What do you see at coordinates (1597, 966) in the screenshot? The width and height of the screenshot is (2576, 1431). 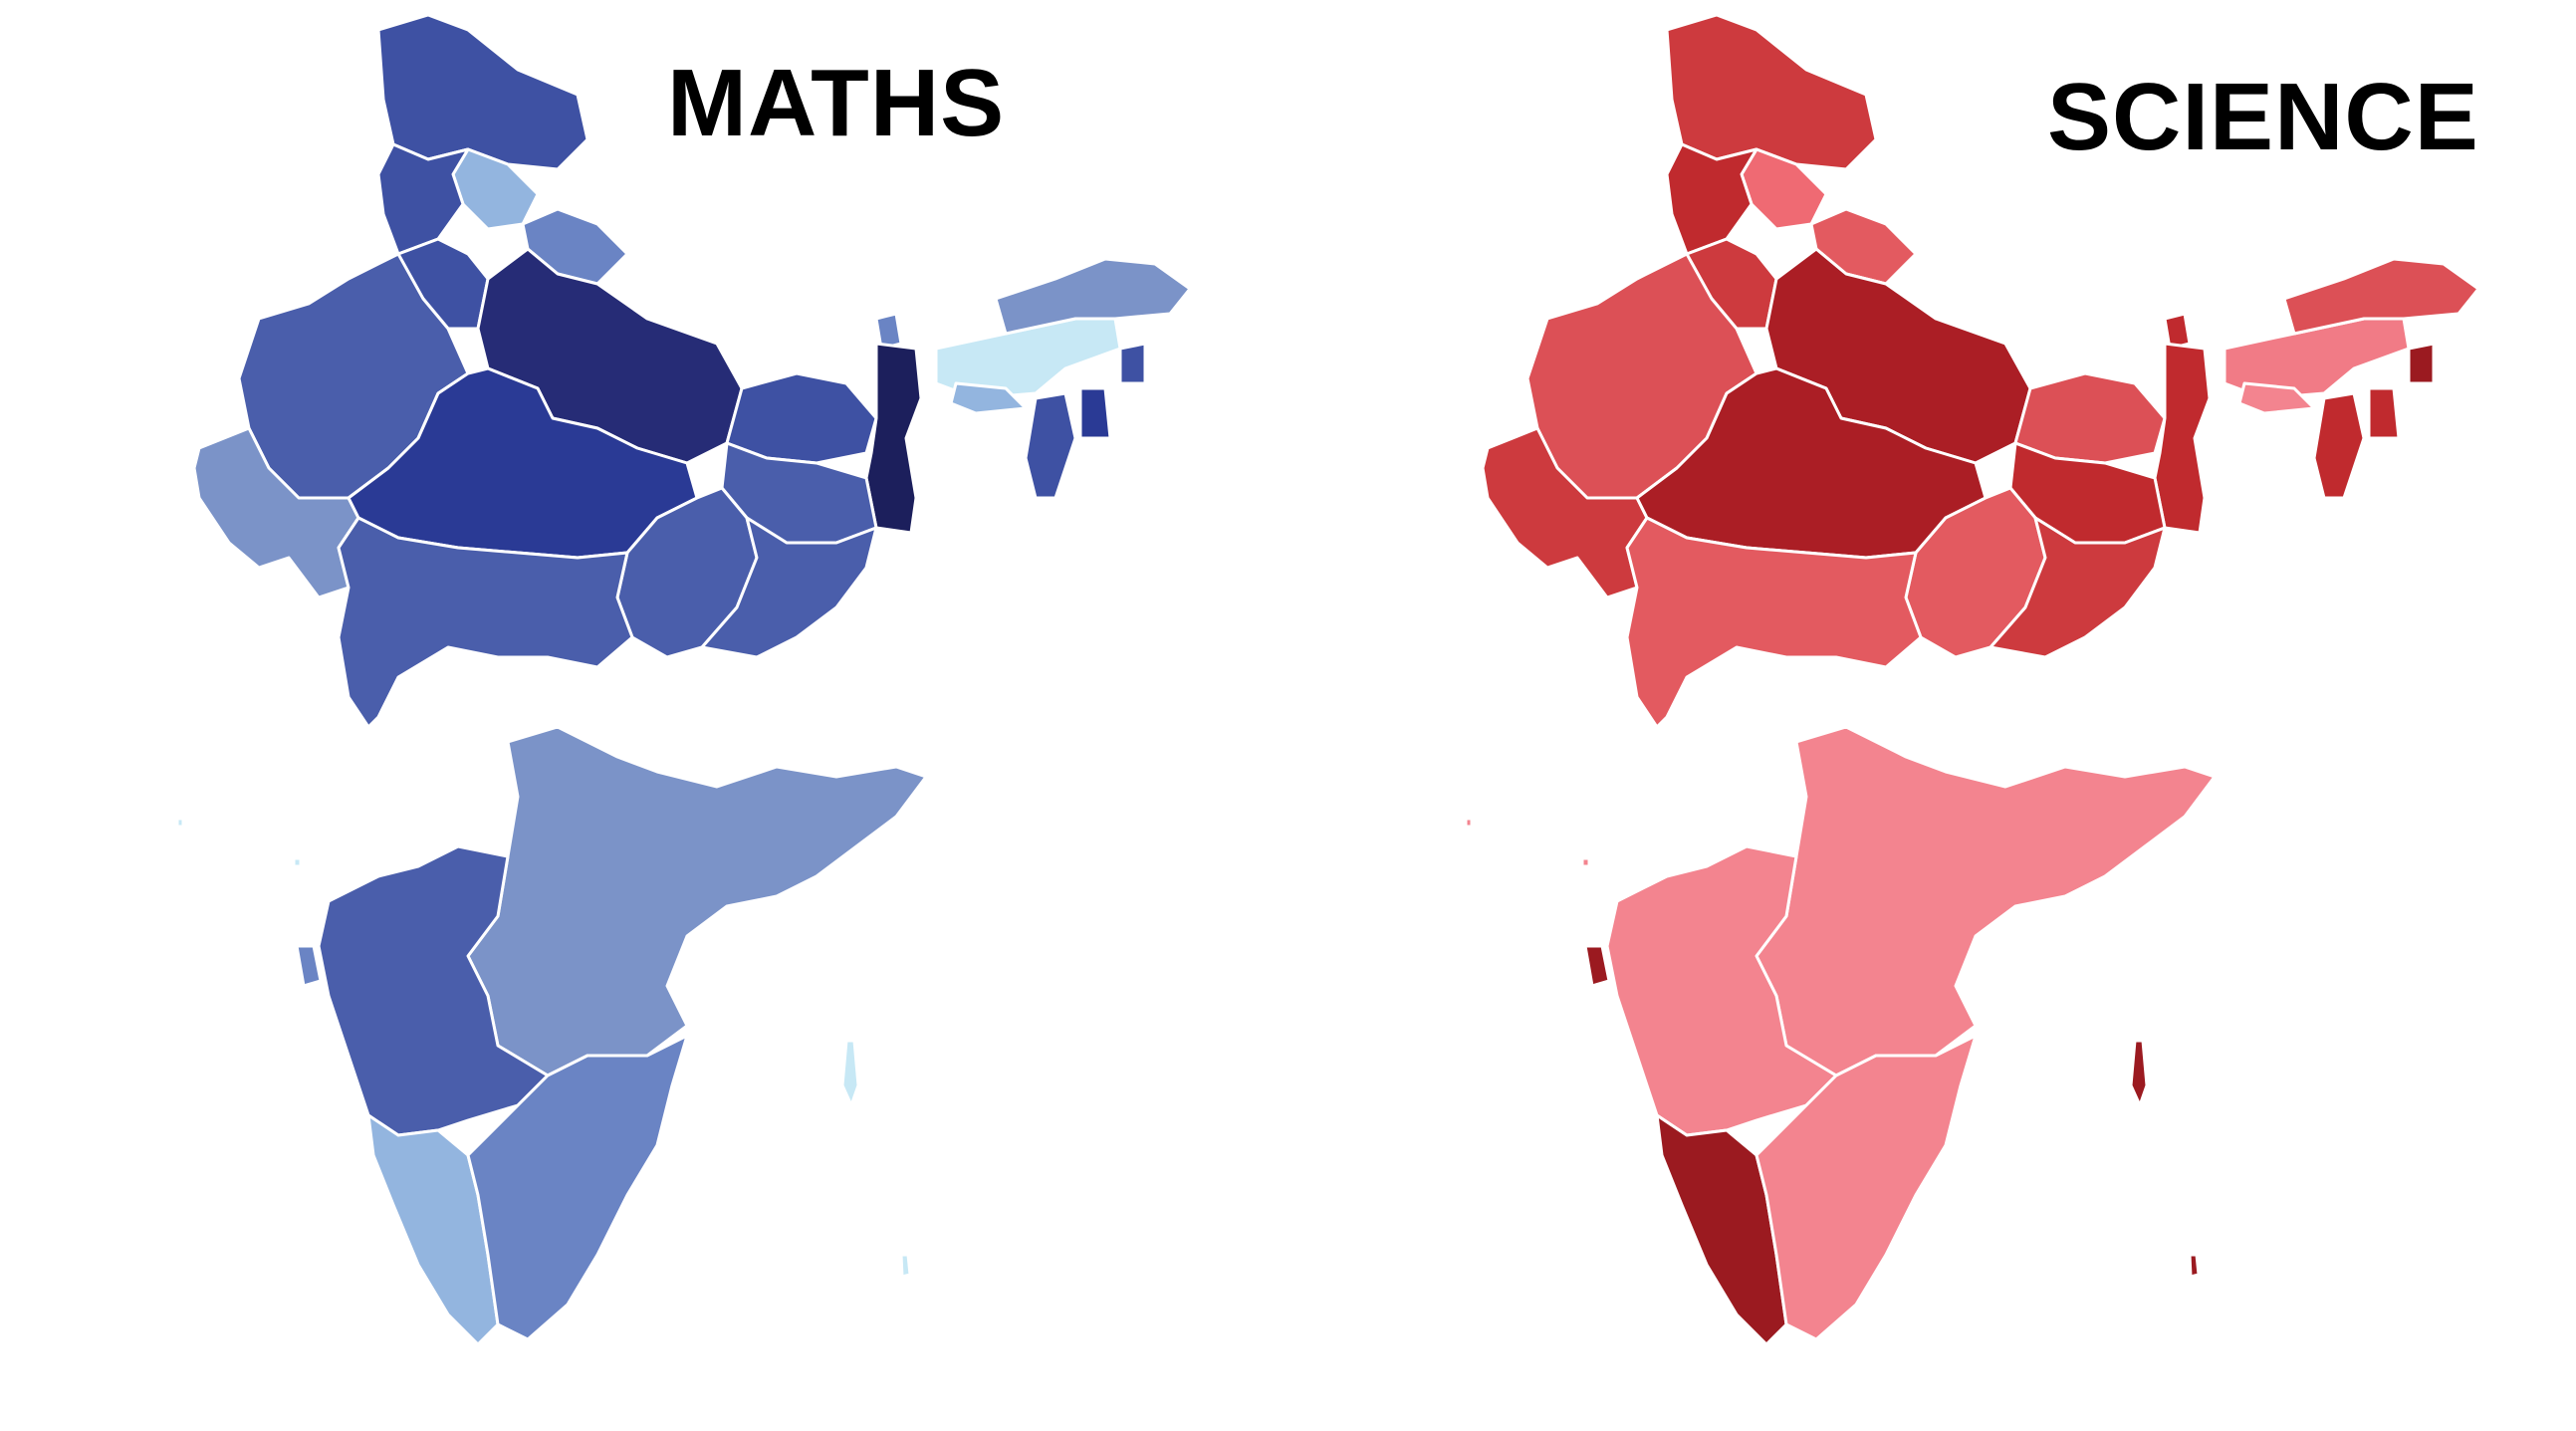 I see `science-region-goa` at bounding box center [1597, 966].